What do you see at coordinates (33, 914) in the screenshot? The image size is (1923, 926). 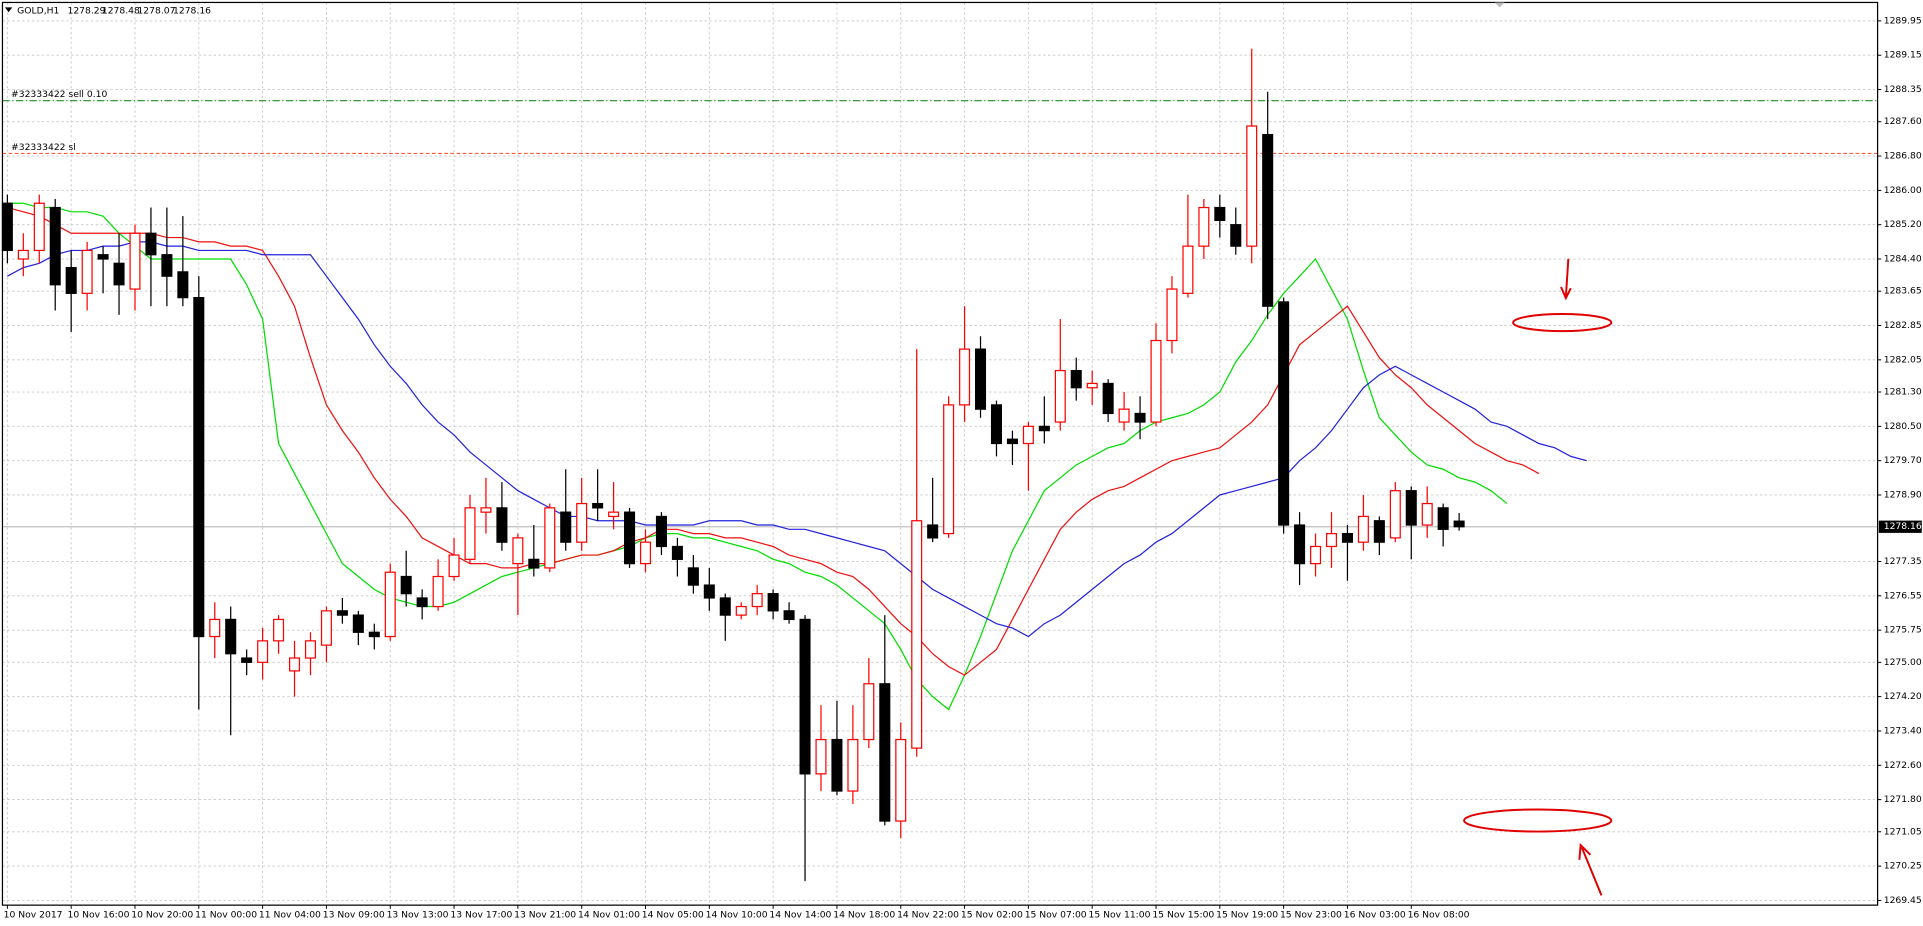 I see `x-tick-label: 10 Nov 2017` at bounding box center [33, 914].